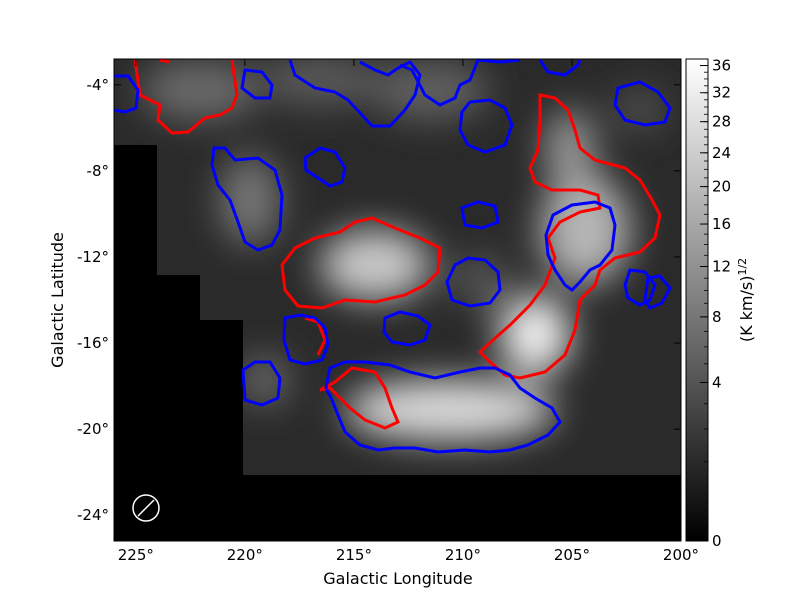  Describe the element at coordinates (721, 93) in the screenshot. I see `colorbar-tick-label: 32` at that location.